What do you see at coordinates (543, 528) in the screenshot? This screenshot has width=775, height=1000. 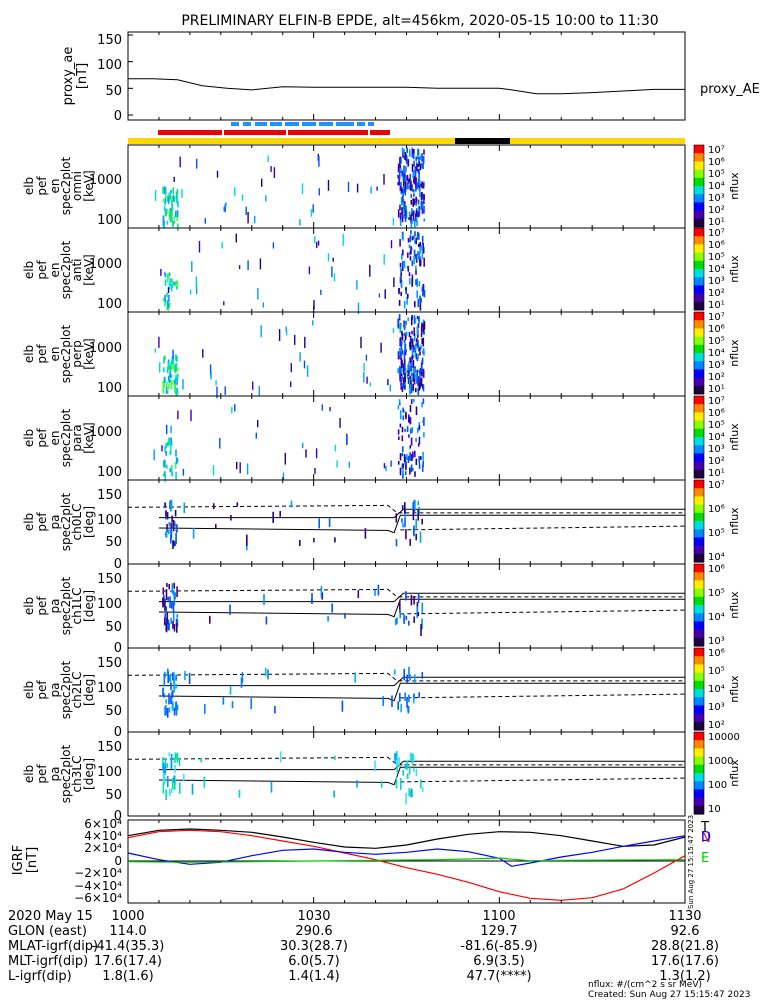 I see `anti-loss-cone-line` at bounding box center [543, 528].